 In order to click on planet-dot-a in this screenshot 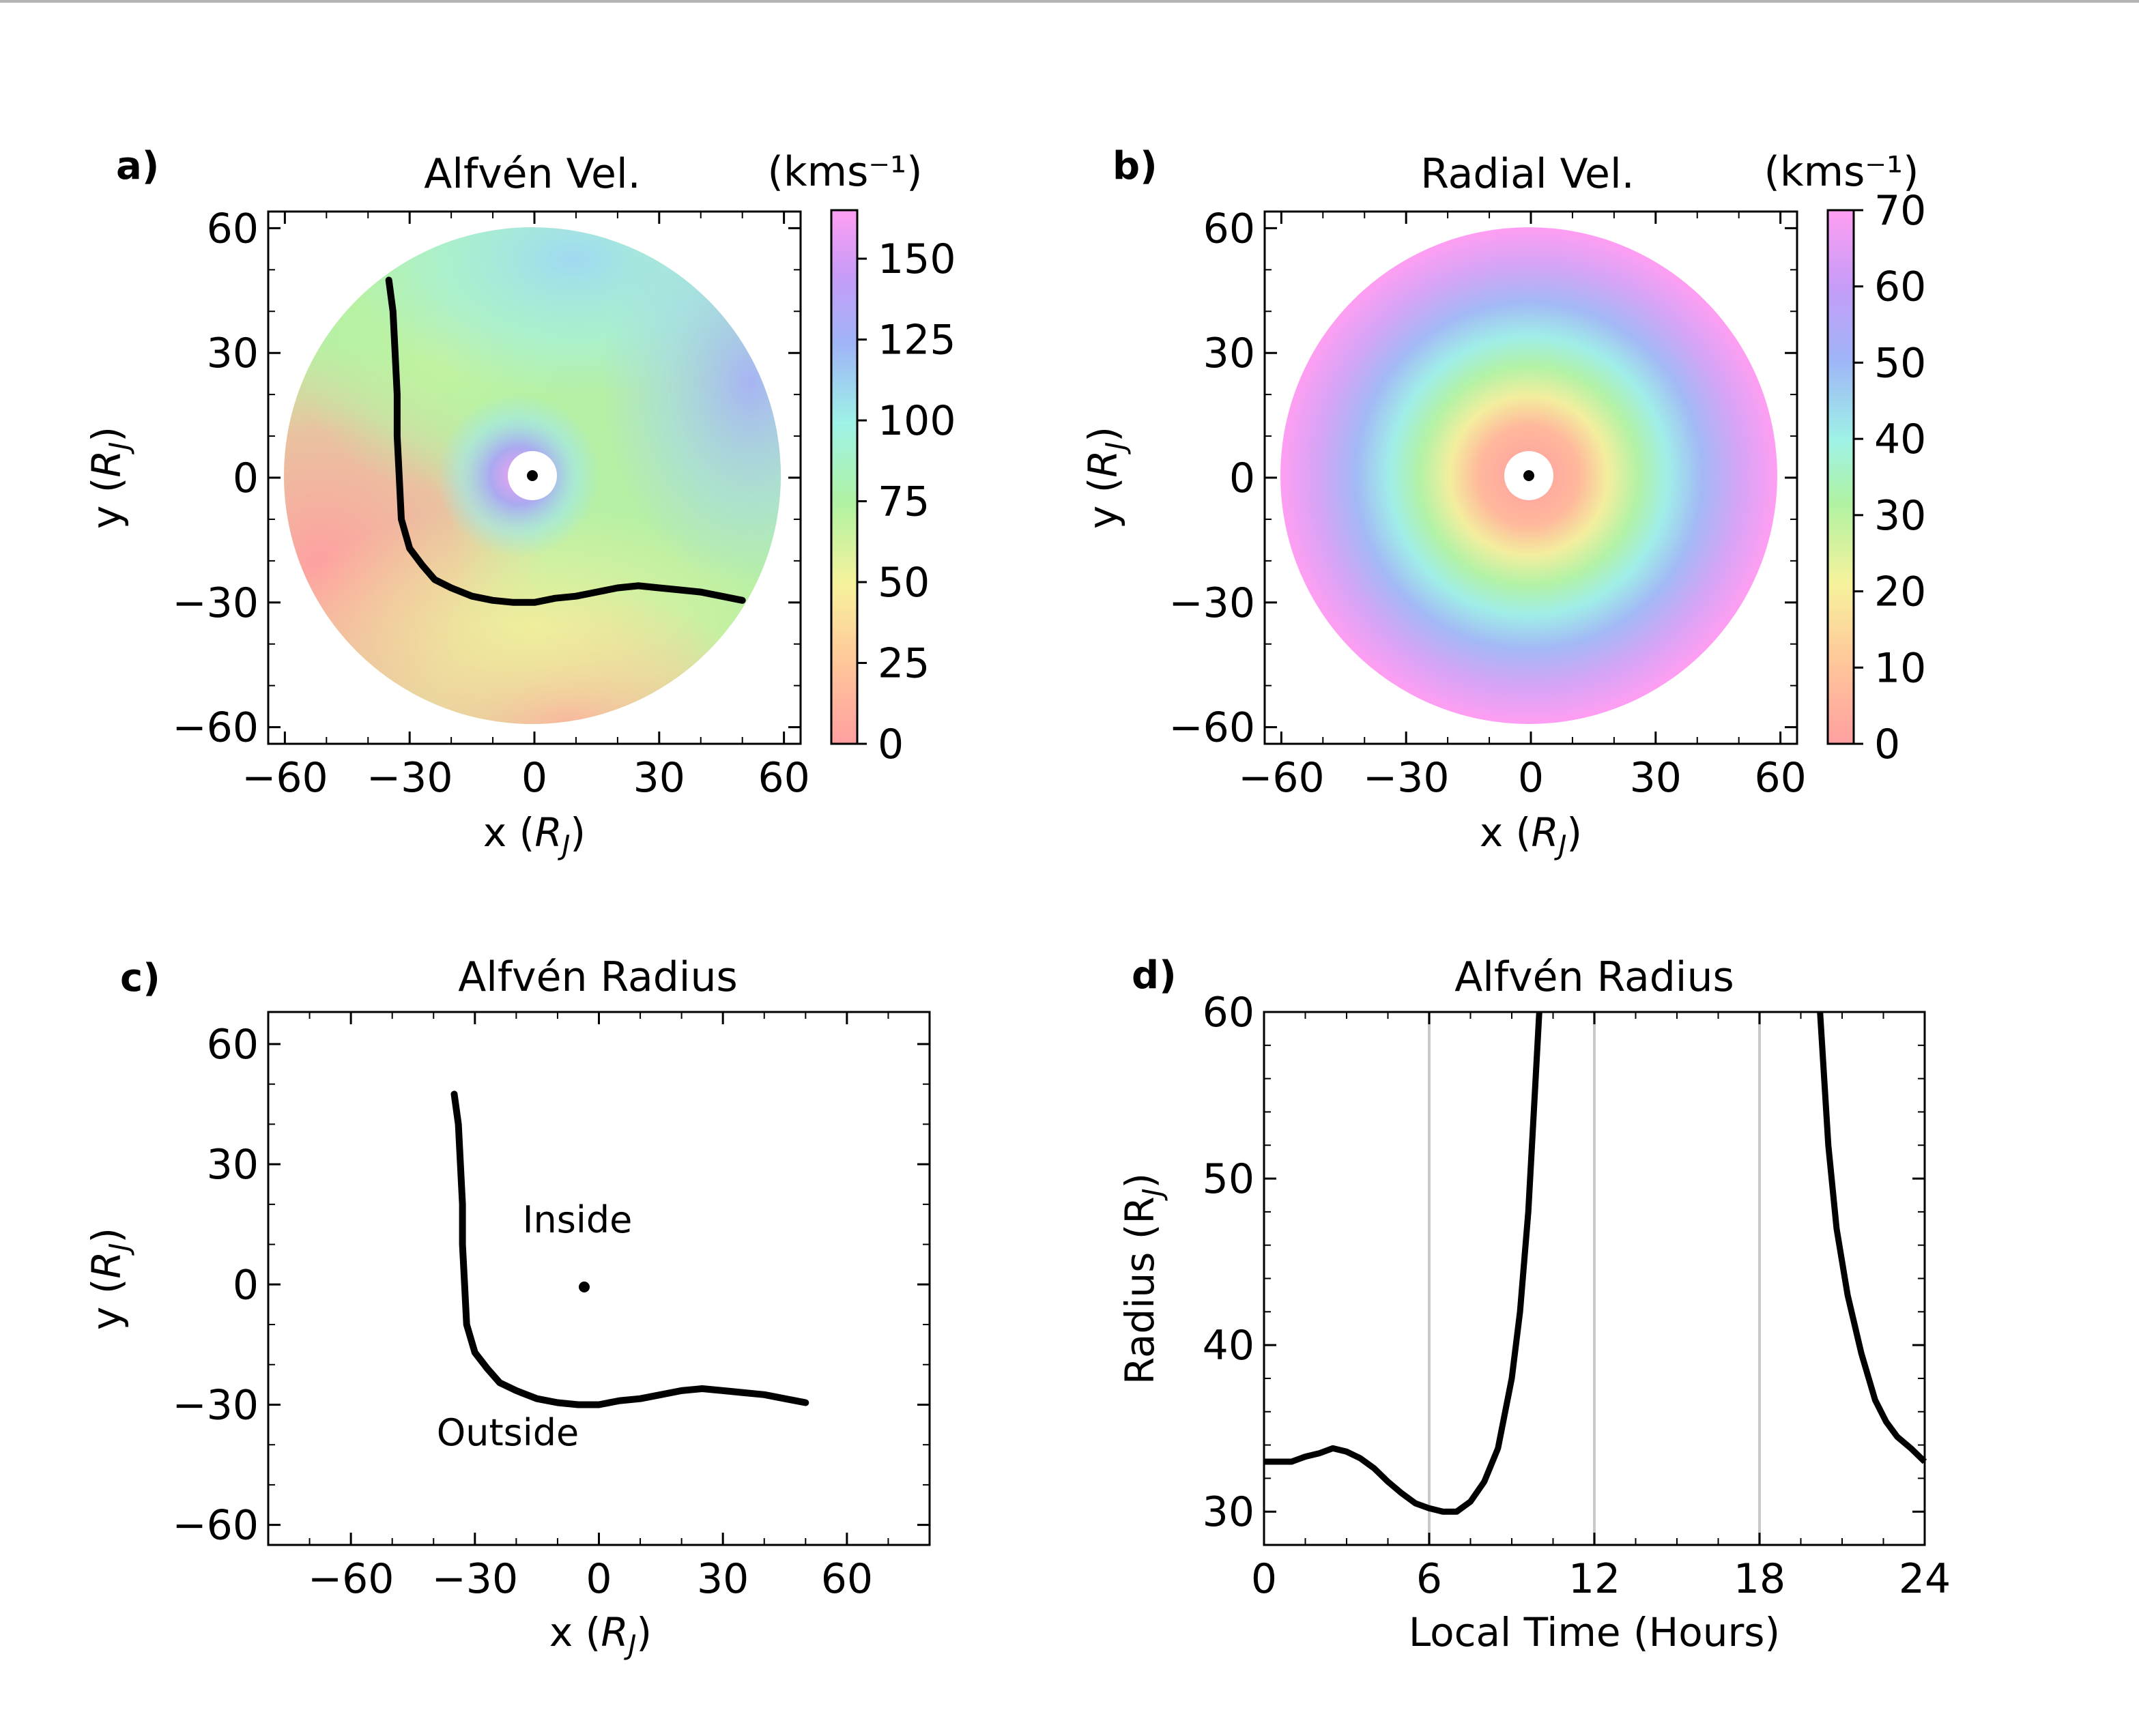, I will do `click(532, 475)`.